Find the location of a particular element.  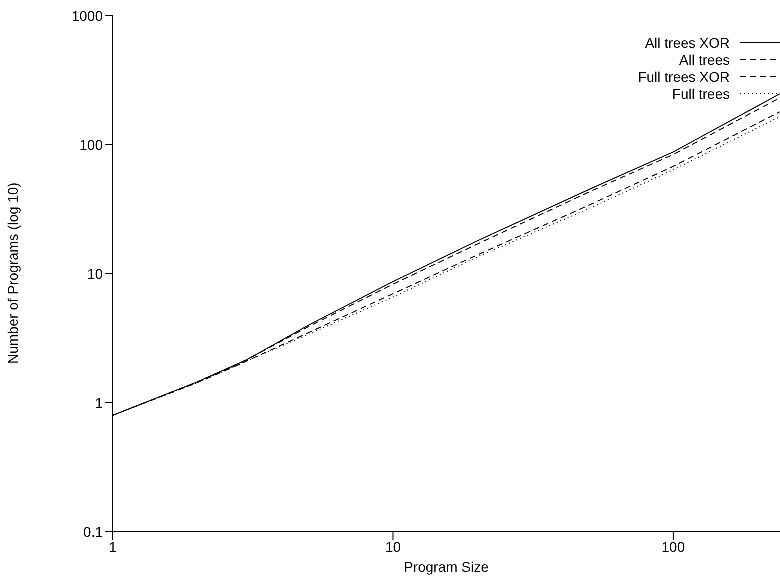

y-tick-label: 1000 is located at coordinates (88, 16).